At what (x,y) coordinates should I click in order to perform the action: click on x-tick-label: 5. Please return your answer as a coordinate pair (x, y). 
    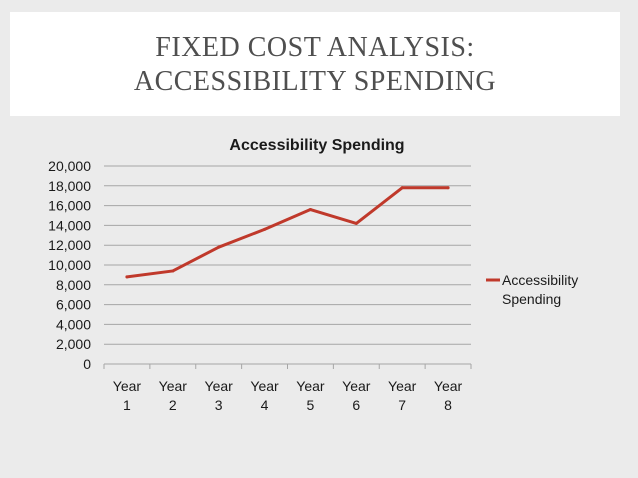
    Looking at the image, I should click on (311, 405).